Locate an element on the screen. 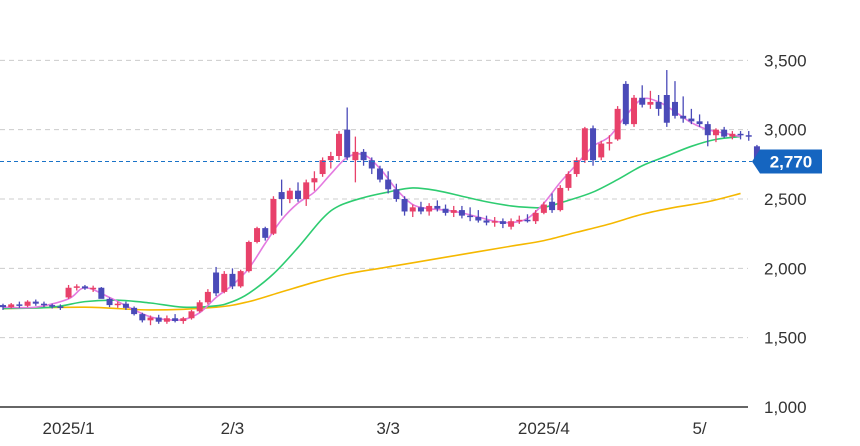  last-price-marker: 2,770 is located at coordinates (411, 161).